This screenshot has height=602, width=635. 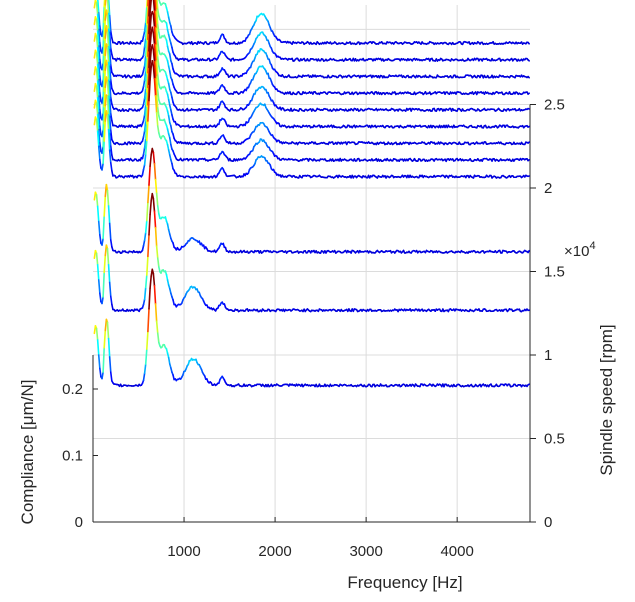 I want to click on series-1.2, so click(x=311, y=200).